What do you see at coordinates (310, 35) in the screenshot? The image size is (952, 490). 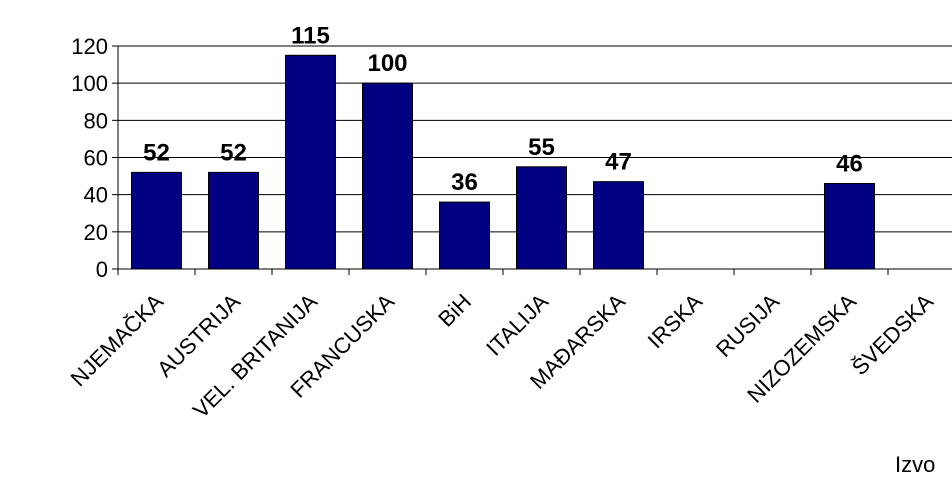 I see `data-label: 115` at bounding box center [310, 35].